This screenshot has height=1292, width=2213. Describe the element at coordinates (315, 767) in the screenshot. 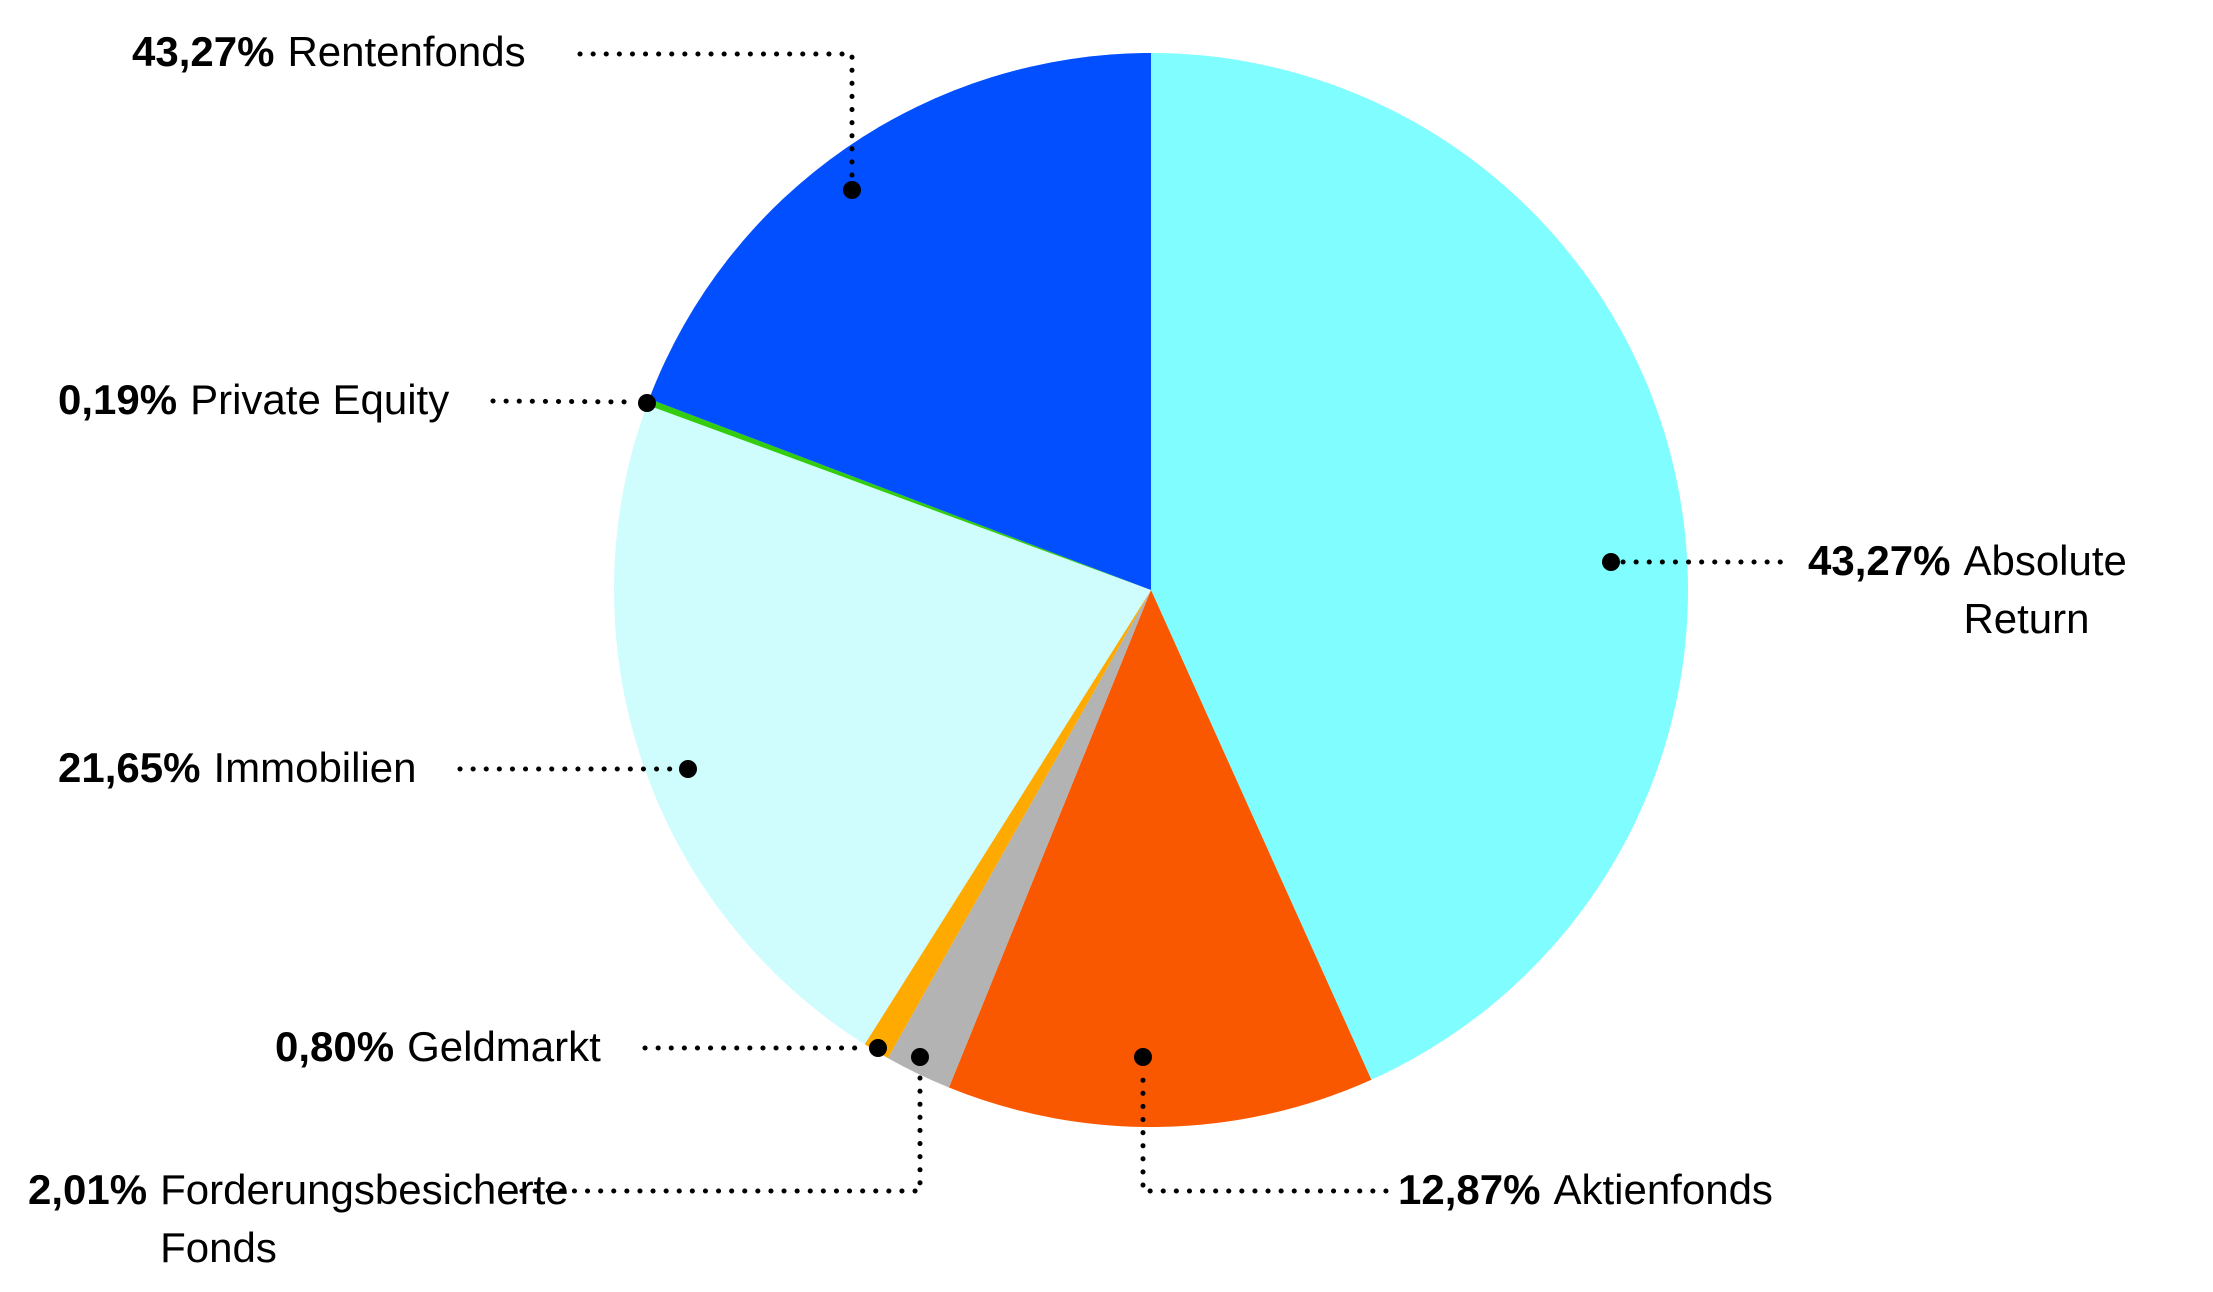

I see `label-name: Immobilien` at that location.